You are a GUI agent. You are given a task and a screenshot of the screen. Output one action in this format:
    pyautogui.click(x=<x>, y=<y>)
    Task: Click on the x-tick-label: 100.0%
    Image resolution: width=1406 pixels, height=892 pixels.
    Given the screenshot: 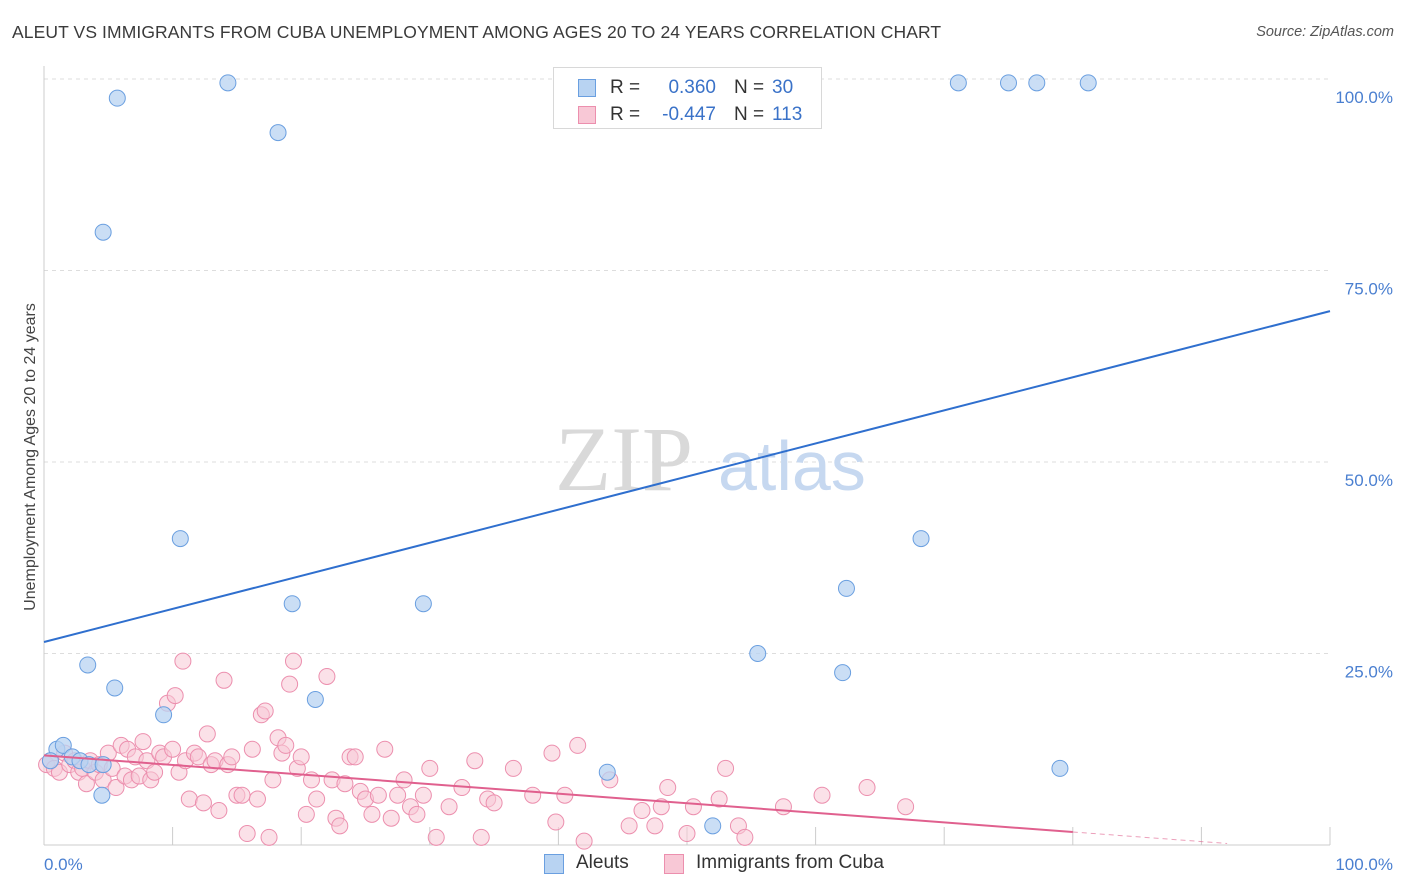 What is the action you would take?
    pyautogui.click(x=1364, y=864)
    